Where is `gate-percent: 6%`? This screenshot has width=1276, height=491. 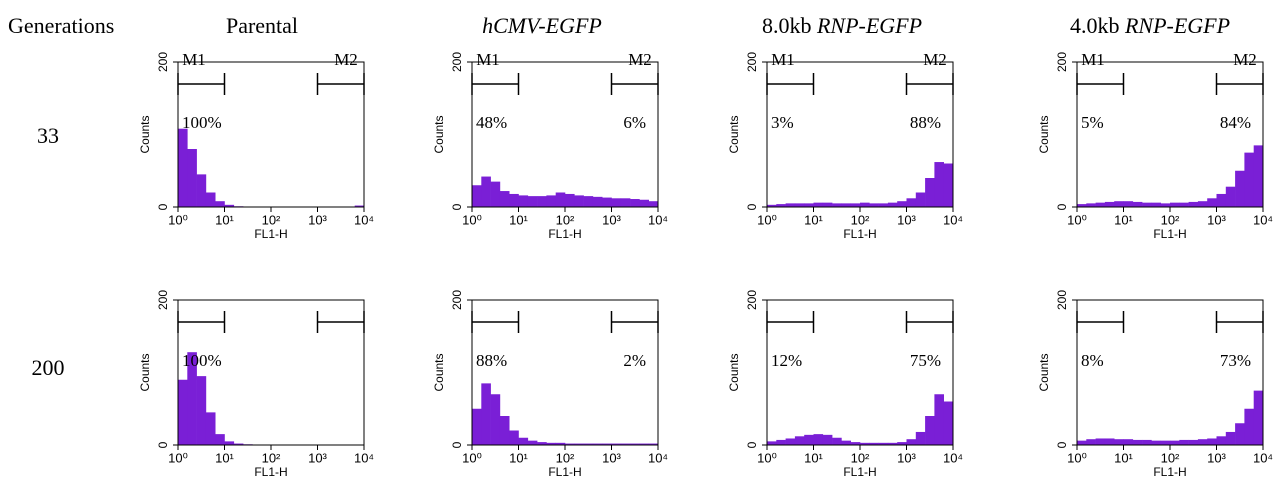
gate-percent: 6% is located at coordinates (634, 122).